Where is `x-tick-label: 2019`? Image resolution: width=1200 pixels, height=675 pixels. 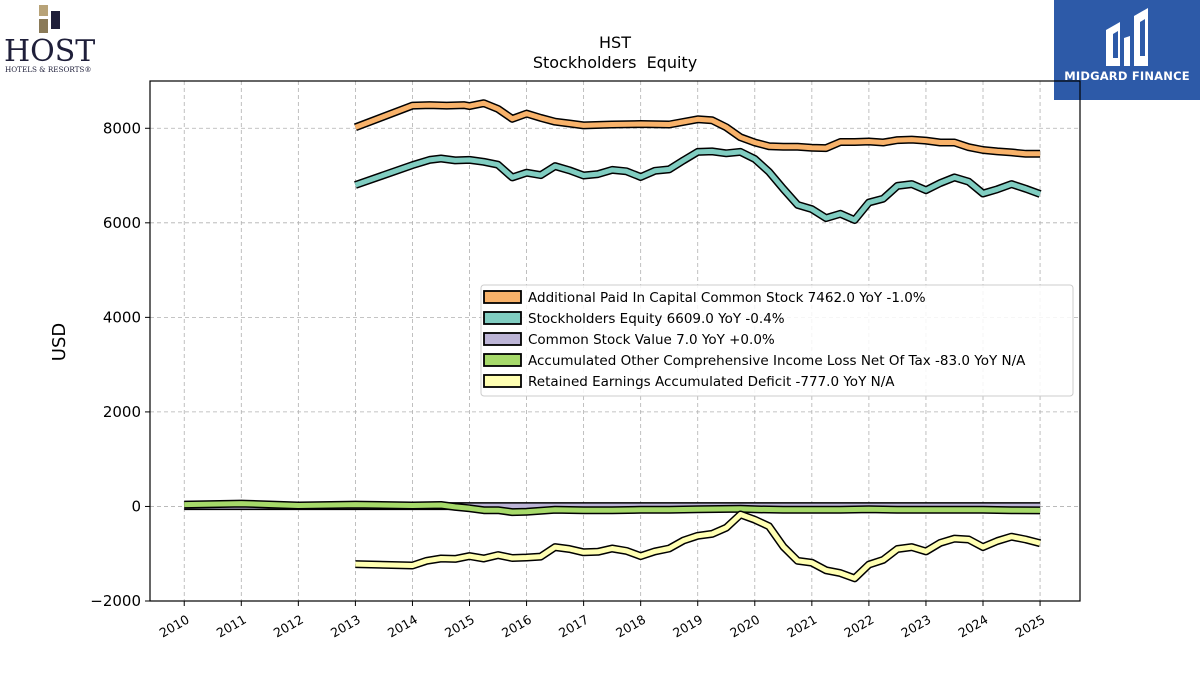
x-tick-label: 2019 is located at coordinates (687, 626).